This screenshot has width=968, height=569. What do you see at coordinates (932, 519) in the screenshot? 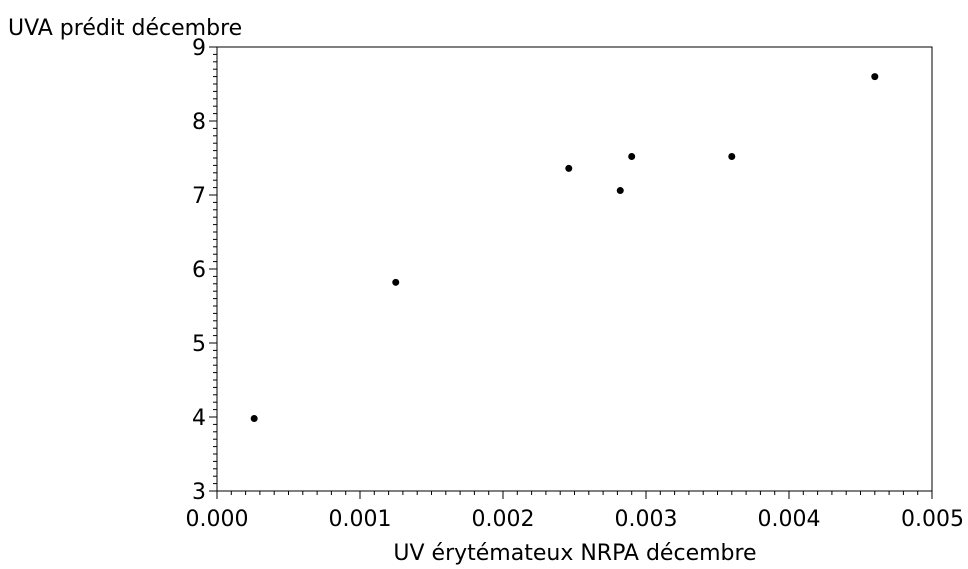
I see `x-tick-label: 0.005` at bounding box center [932, 519].